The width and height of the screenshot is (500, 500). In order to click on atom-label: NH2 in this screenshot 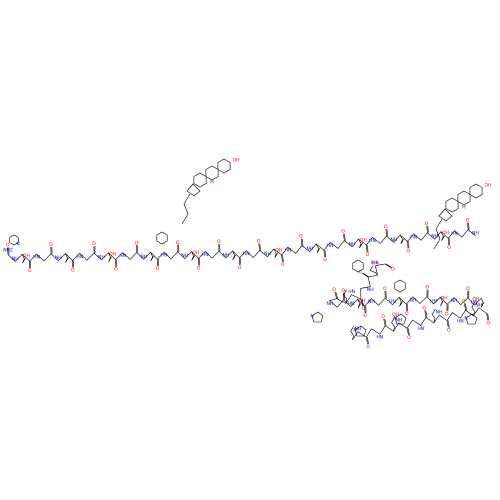, I will do `click(8, 251)`.